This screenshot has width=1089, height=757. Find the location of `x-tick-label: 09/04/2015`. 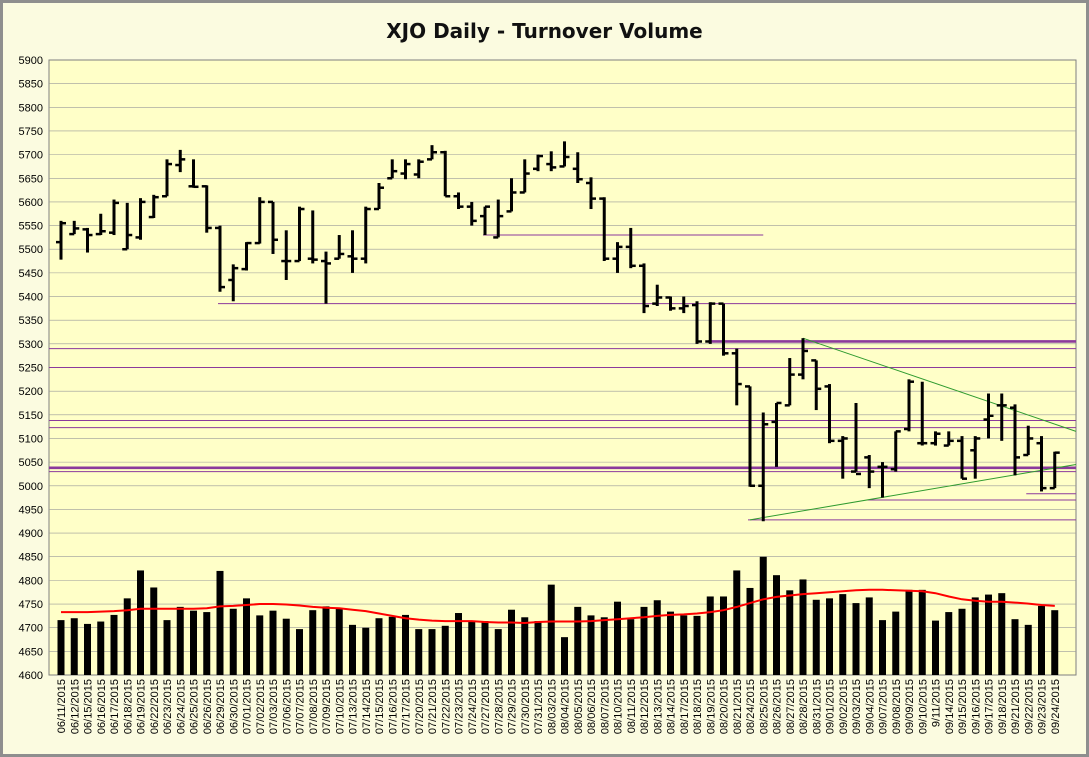

x-tick-label: 09/04/2015 is located at coordinates (870, 706).